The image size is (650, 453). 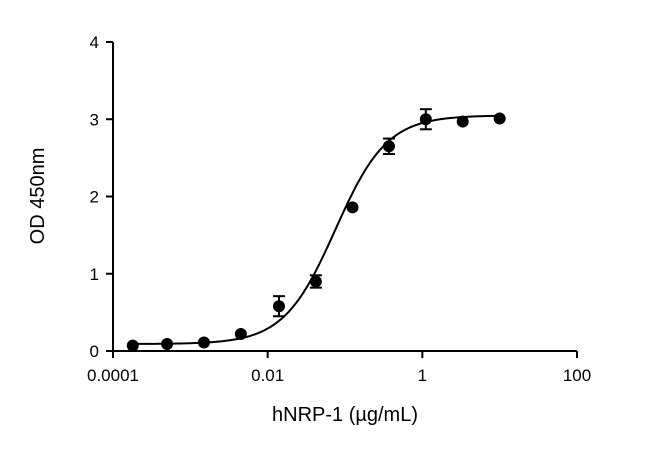 What do you see at coordinates (422, 375) in the screenshot?
I see `x-tick-label: 1` at bounding box center [422, 375].